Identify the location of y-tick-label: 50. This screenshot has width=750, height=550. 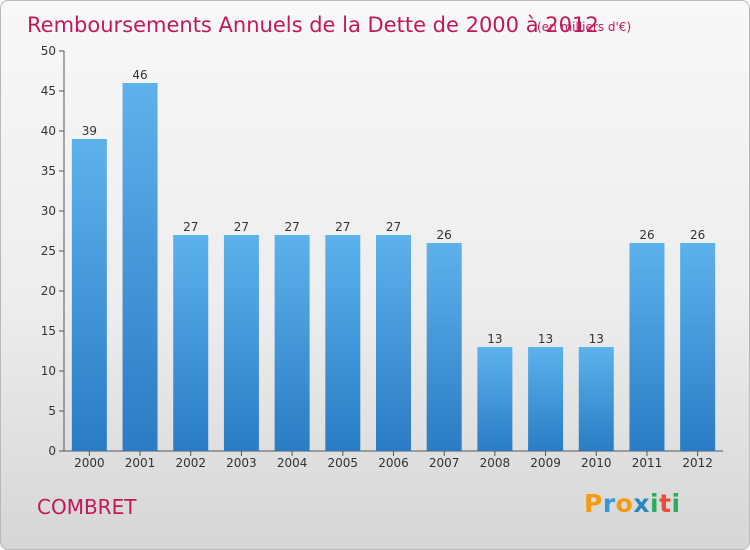
(48, 51).